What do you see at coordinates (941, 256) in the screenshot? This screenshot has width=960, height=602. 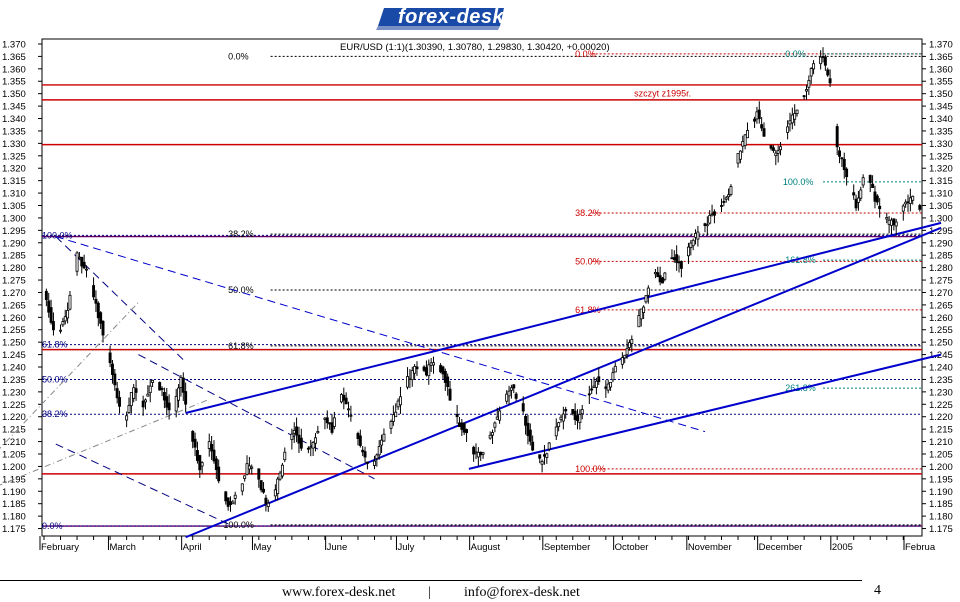 I see `y-tick-label-right: 1.285` at bounding box center [941, 256].